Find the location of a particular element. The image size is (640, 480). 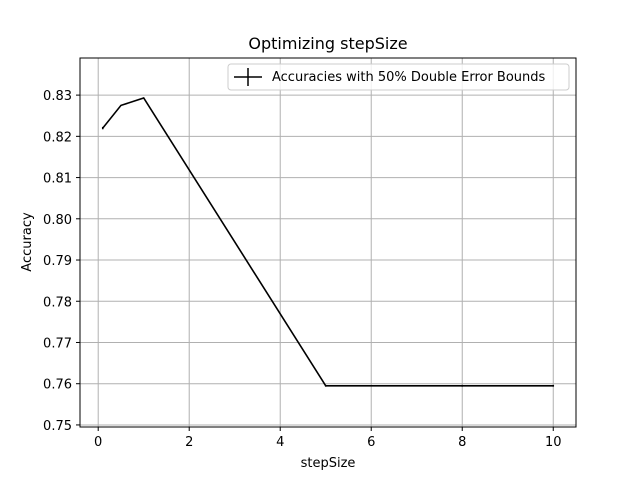

y-axis-label: Accuracy is located at coordinates (27, 242).